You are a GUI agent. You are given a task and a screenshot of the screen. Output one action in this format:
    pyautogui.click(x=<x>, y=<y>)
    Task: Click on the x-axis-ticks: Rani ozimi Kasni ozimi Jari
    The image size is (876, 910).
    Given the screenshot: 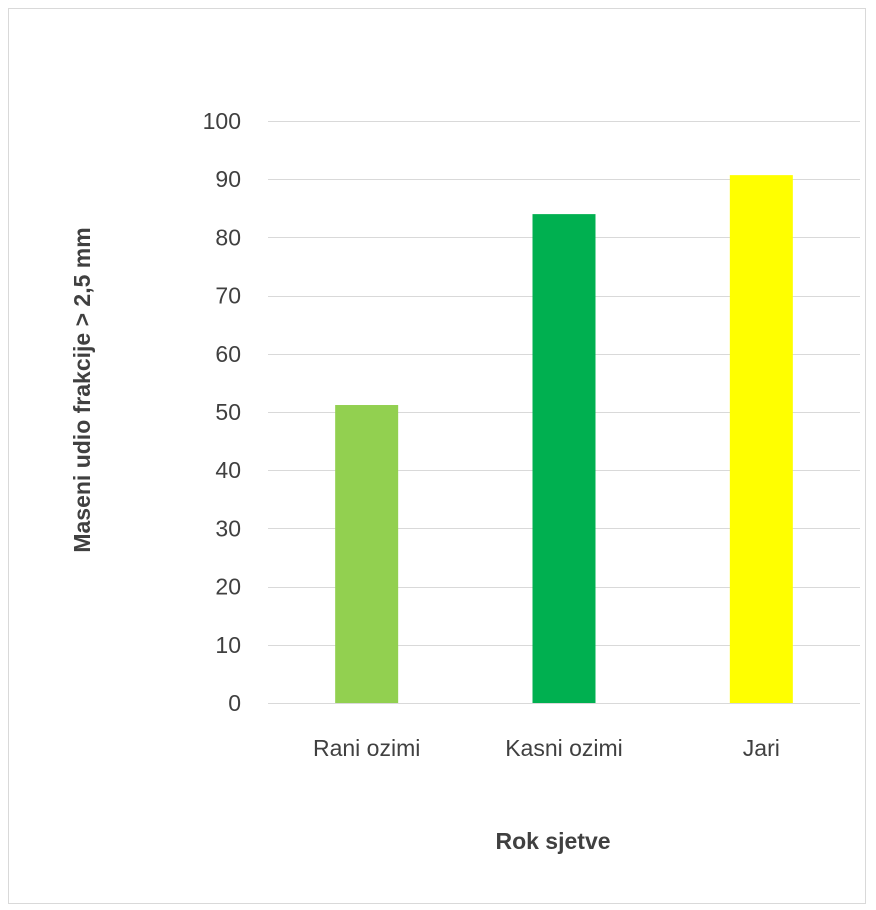 What is the action you would take?
    pyautogui.click(x=546, y=748)
    